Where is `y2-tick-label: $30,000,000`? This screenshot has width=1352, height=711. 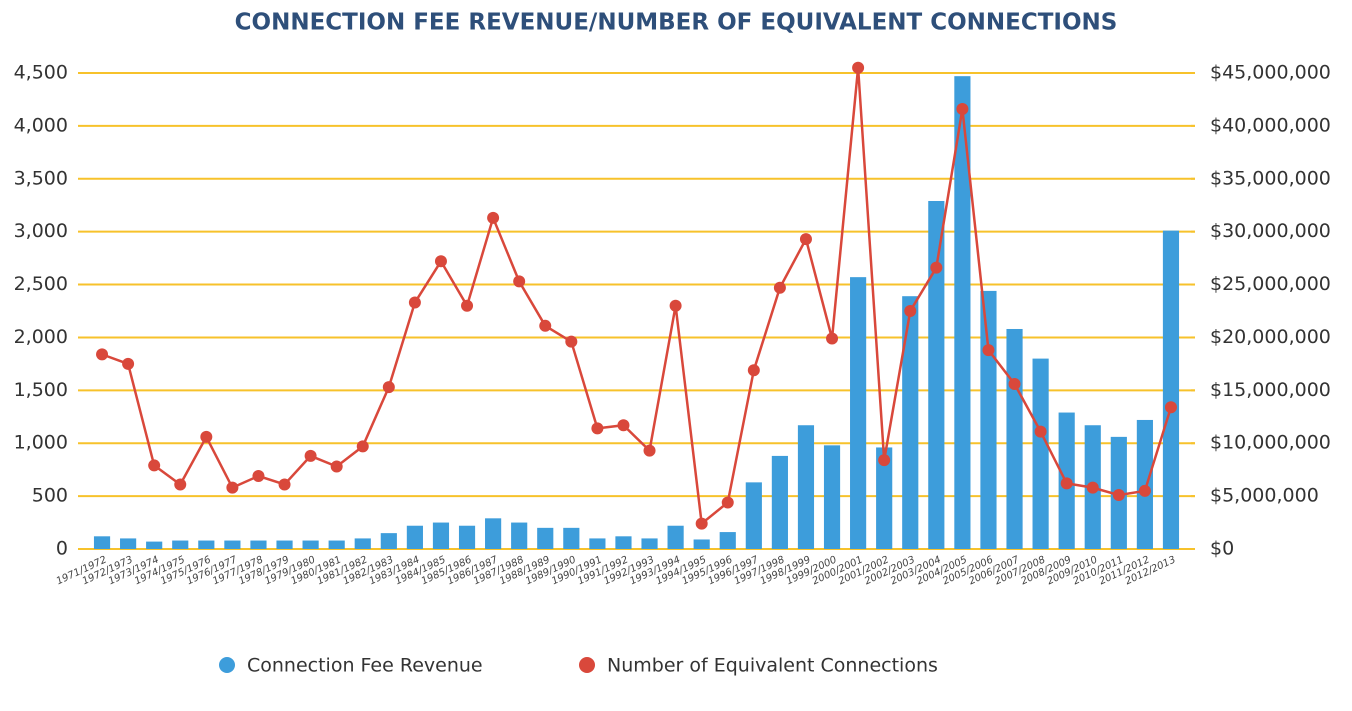
y2-tick-label: $30,000,000 is located at coordinates (1270, 231).